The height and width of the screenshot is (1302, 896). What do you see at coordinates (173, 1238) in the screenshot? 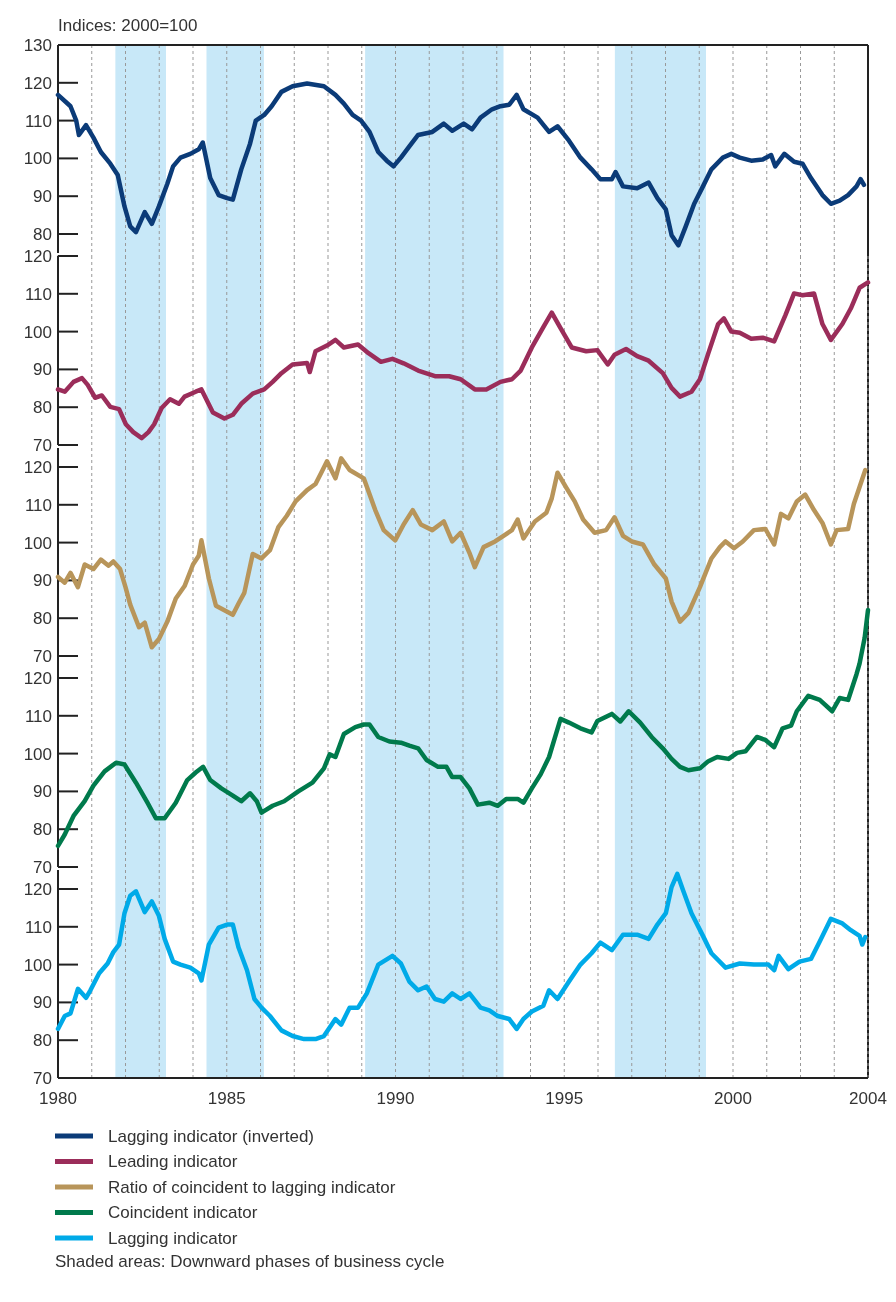
I see `legend-label: Lagging indicator` at bounding box center [173, 1238].